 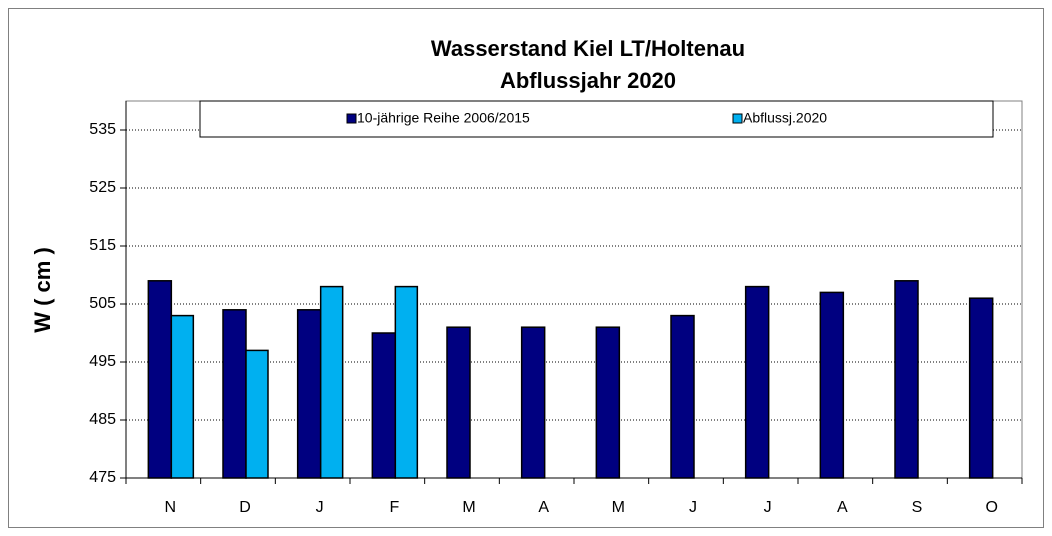 I want to click on x-tick-label: D, so click(x=245, y=507).